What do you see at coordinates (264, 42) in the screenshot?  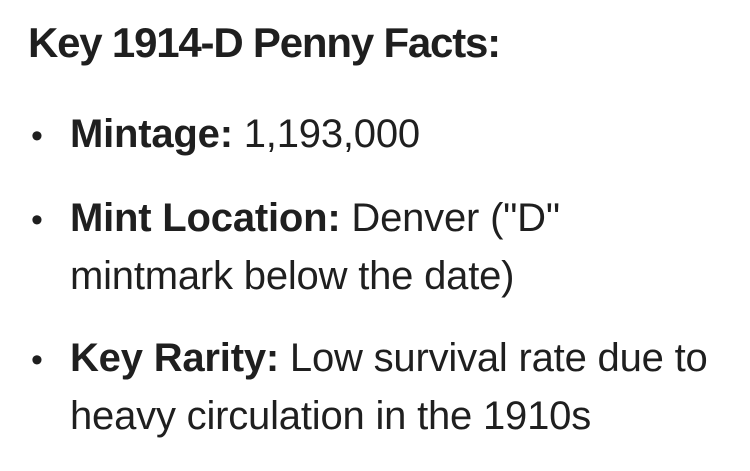 I see `page-title: Key 1914-D Penny Facts:` at bounding box center [264, 42].